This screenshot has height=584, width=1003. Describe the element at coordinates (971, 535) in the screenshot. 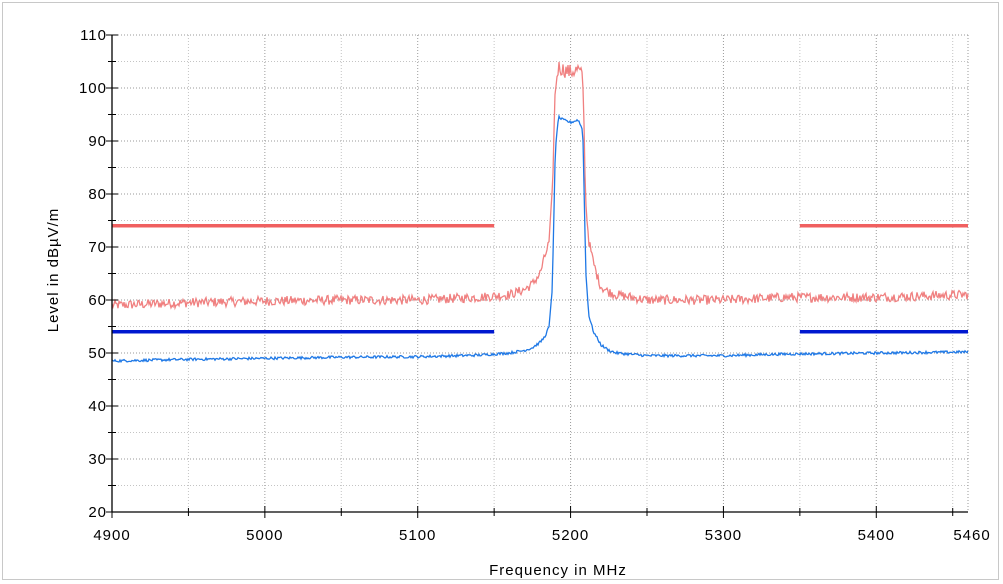

I see `x-tick-label: 5460` at that location.